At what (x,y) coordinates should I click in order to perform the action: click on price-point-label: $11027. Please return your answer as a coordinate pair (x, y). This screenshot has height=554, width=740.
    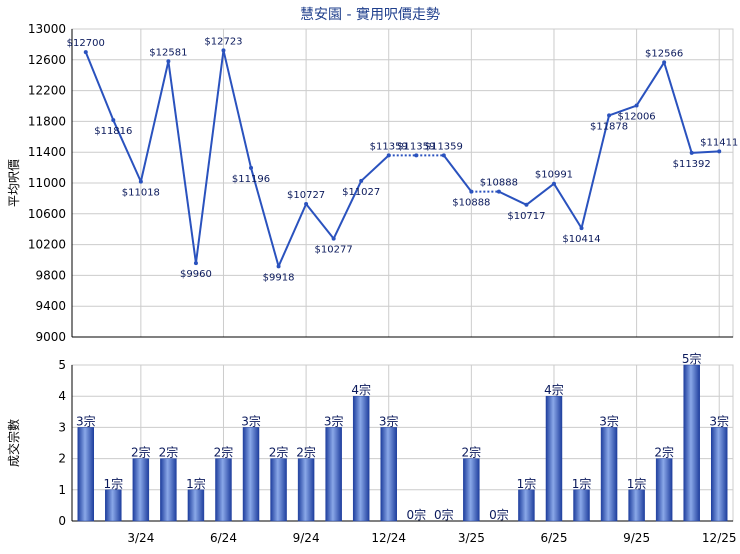
    Looking at the image, I should click on (361, 192).